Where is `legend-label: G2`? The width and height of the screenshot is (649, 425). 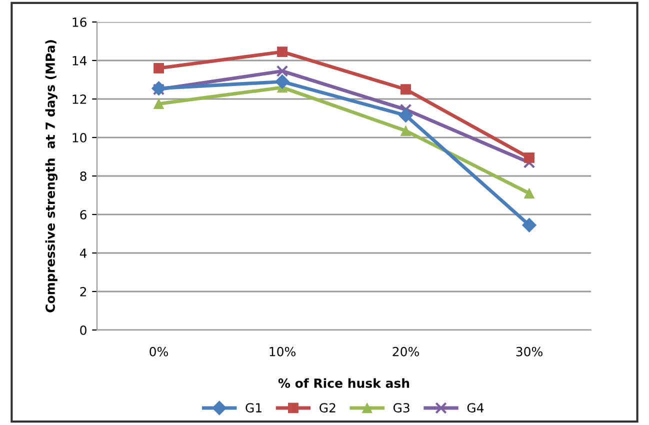 legend-label: G2 is located at coordinates (328, 408).